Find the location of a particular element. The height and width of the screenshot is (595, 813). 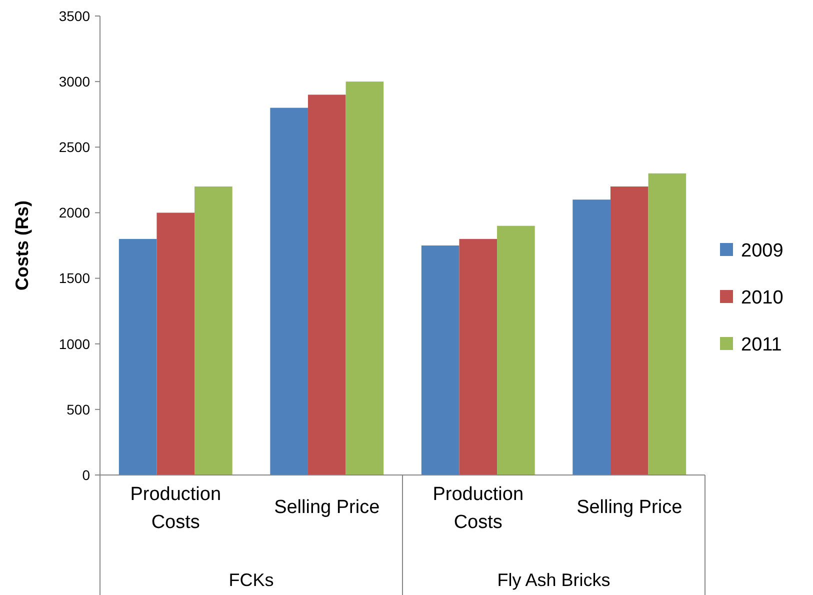

legend-label: 2010 is located at coordinates (762, 298).